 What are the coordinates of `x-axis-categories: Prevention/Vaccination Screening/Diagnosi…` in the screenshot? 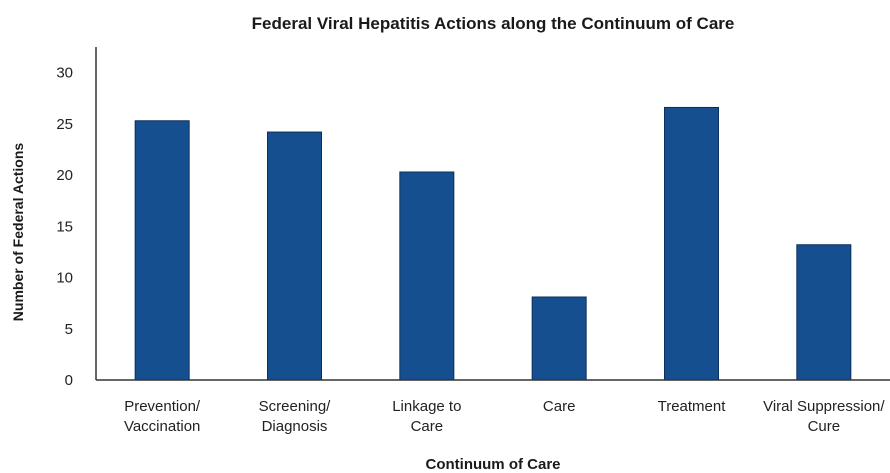 It's located at (504, 416).